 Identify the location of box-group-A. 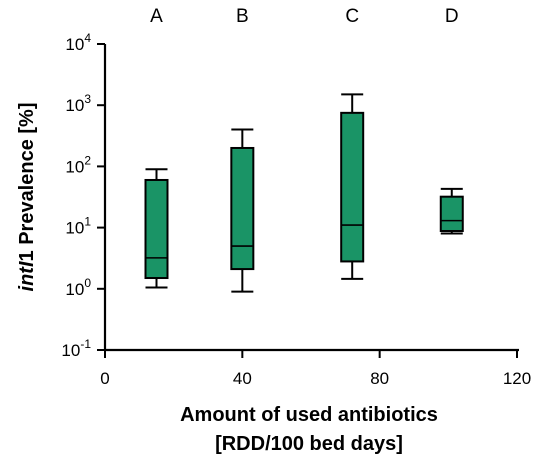
(156, 228).